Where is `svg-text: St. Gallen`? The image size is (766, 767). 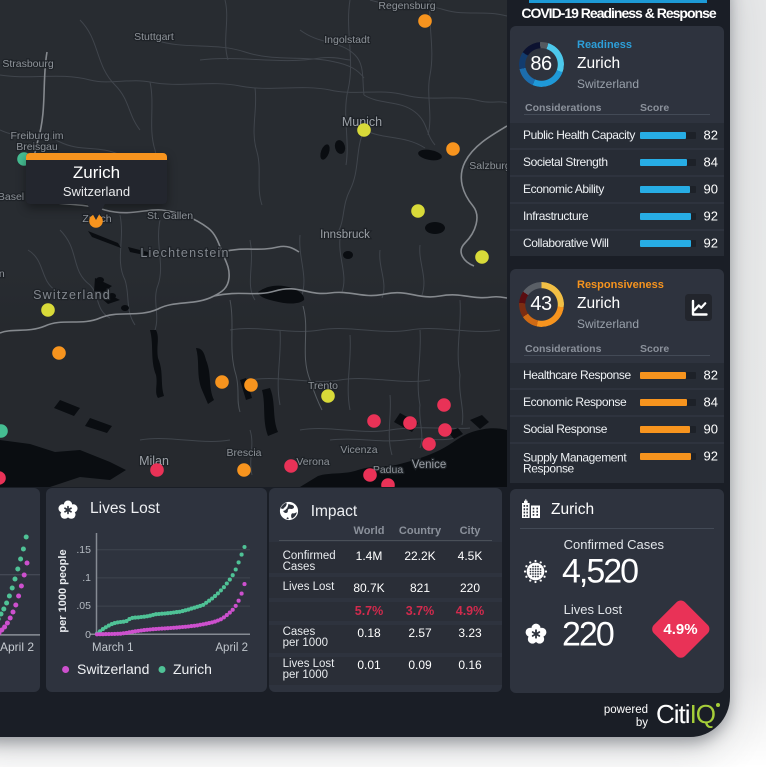
svg-text: St. Gallen is located at coordinates (170, 216).